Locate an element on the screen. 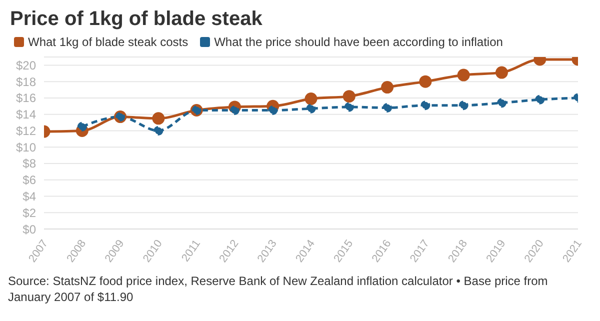  y-tick-label: $20 is located at coordinates (26, 65).